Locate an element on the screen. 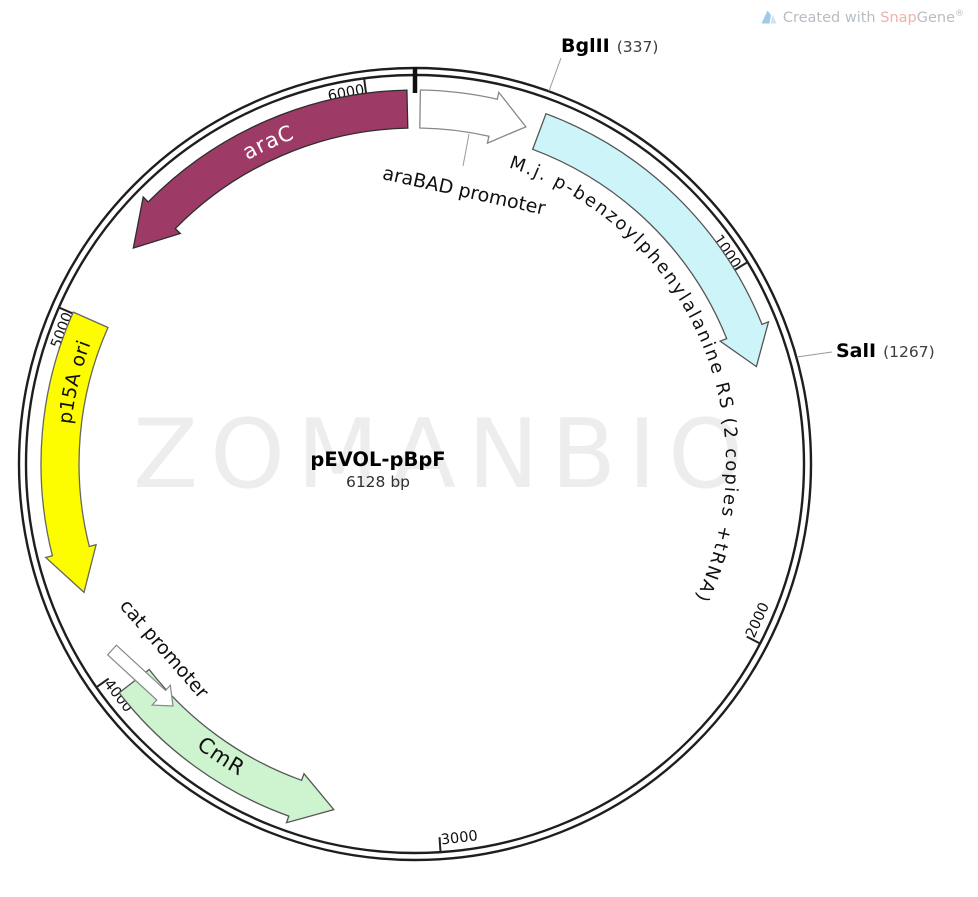 The height and width of the screenshot is (897, 978). credit-text: Created with SnapGene® is located at coordinates (873, 17).